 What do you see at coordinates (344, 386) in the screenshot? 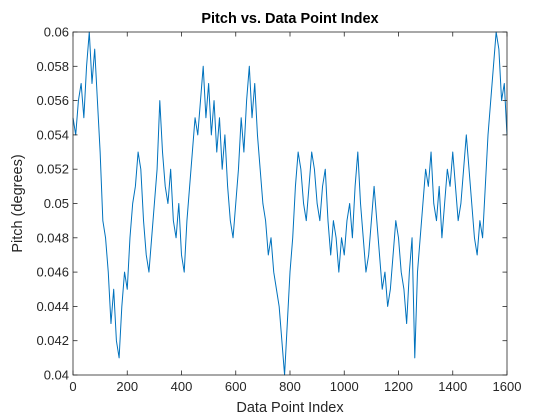
I see `x-tick-label: 1000` at bounding box center [344, 386].